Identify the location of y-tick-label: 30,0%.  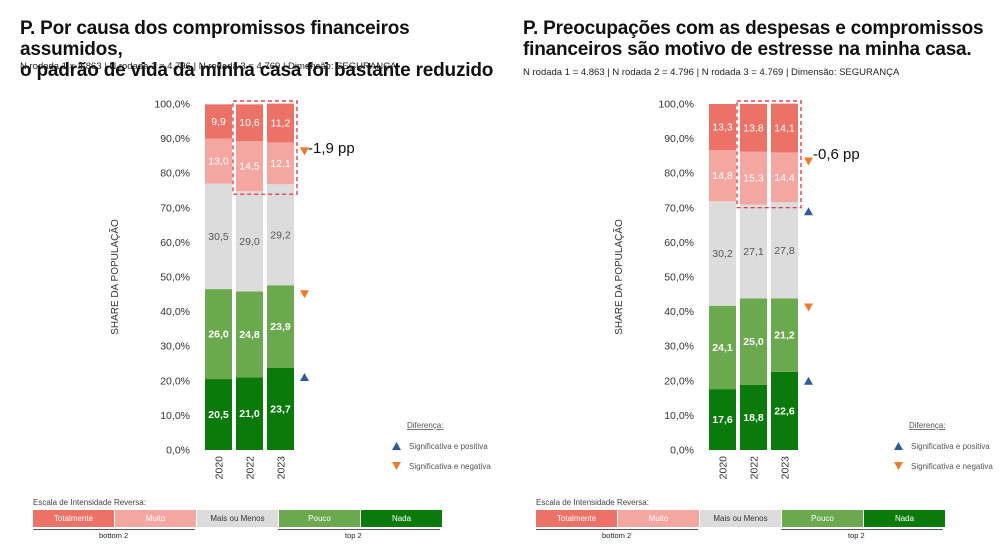
(679, 347).